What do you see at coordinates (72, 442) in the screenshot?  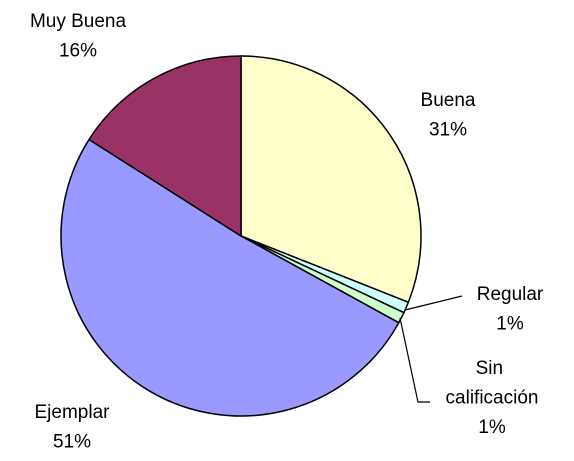 I see `percent-label: 51%` at bounding box center [72, 442].